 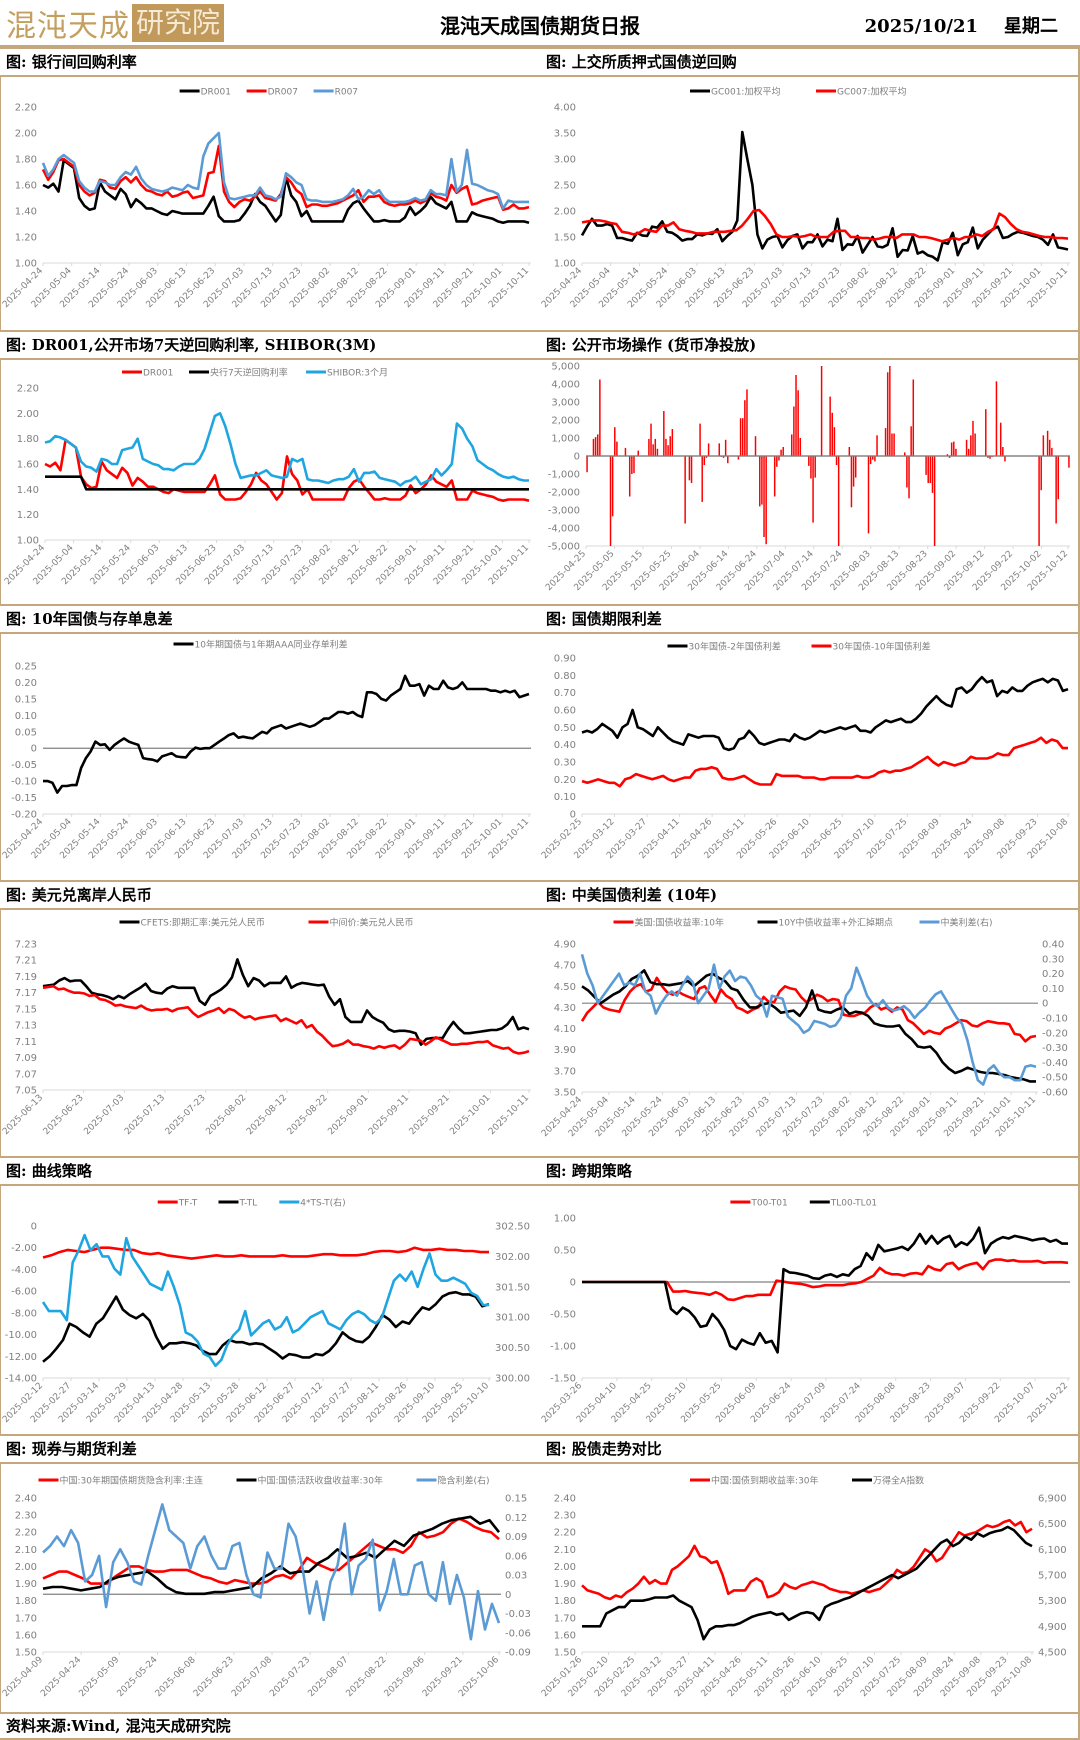 What do you see at coordinates (828, 456) in the screenshot?
I see `bar-series` at bounding box center [828, 456].